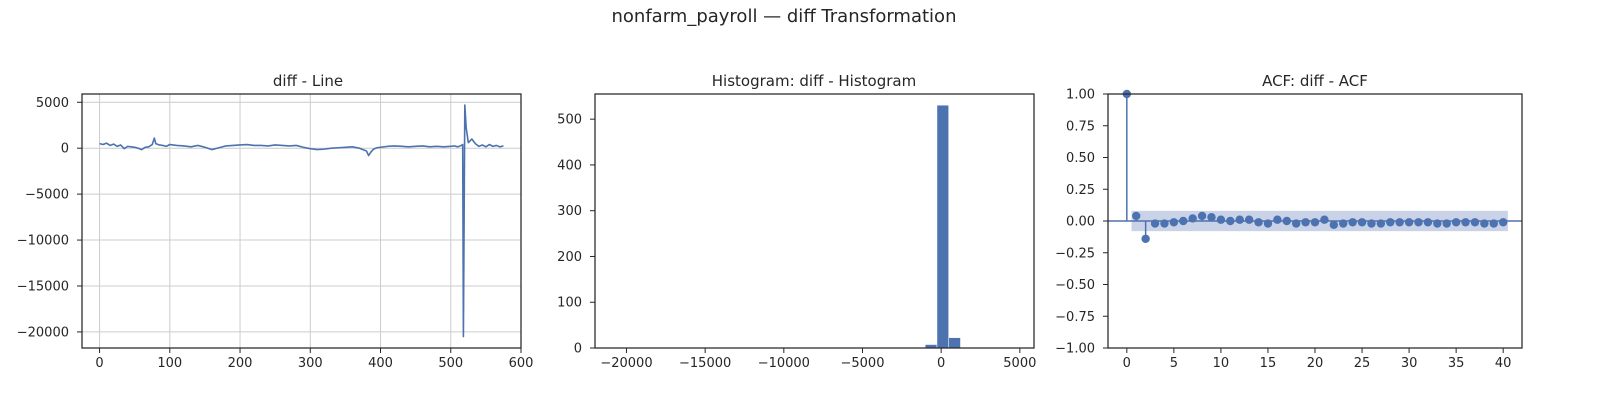 Image resolution: width=1600 pixels, height=400 pixels. Describe the element at coordinates (169, 363) in the screenshot. I see `x-tick-label: 100` at that location.